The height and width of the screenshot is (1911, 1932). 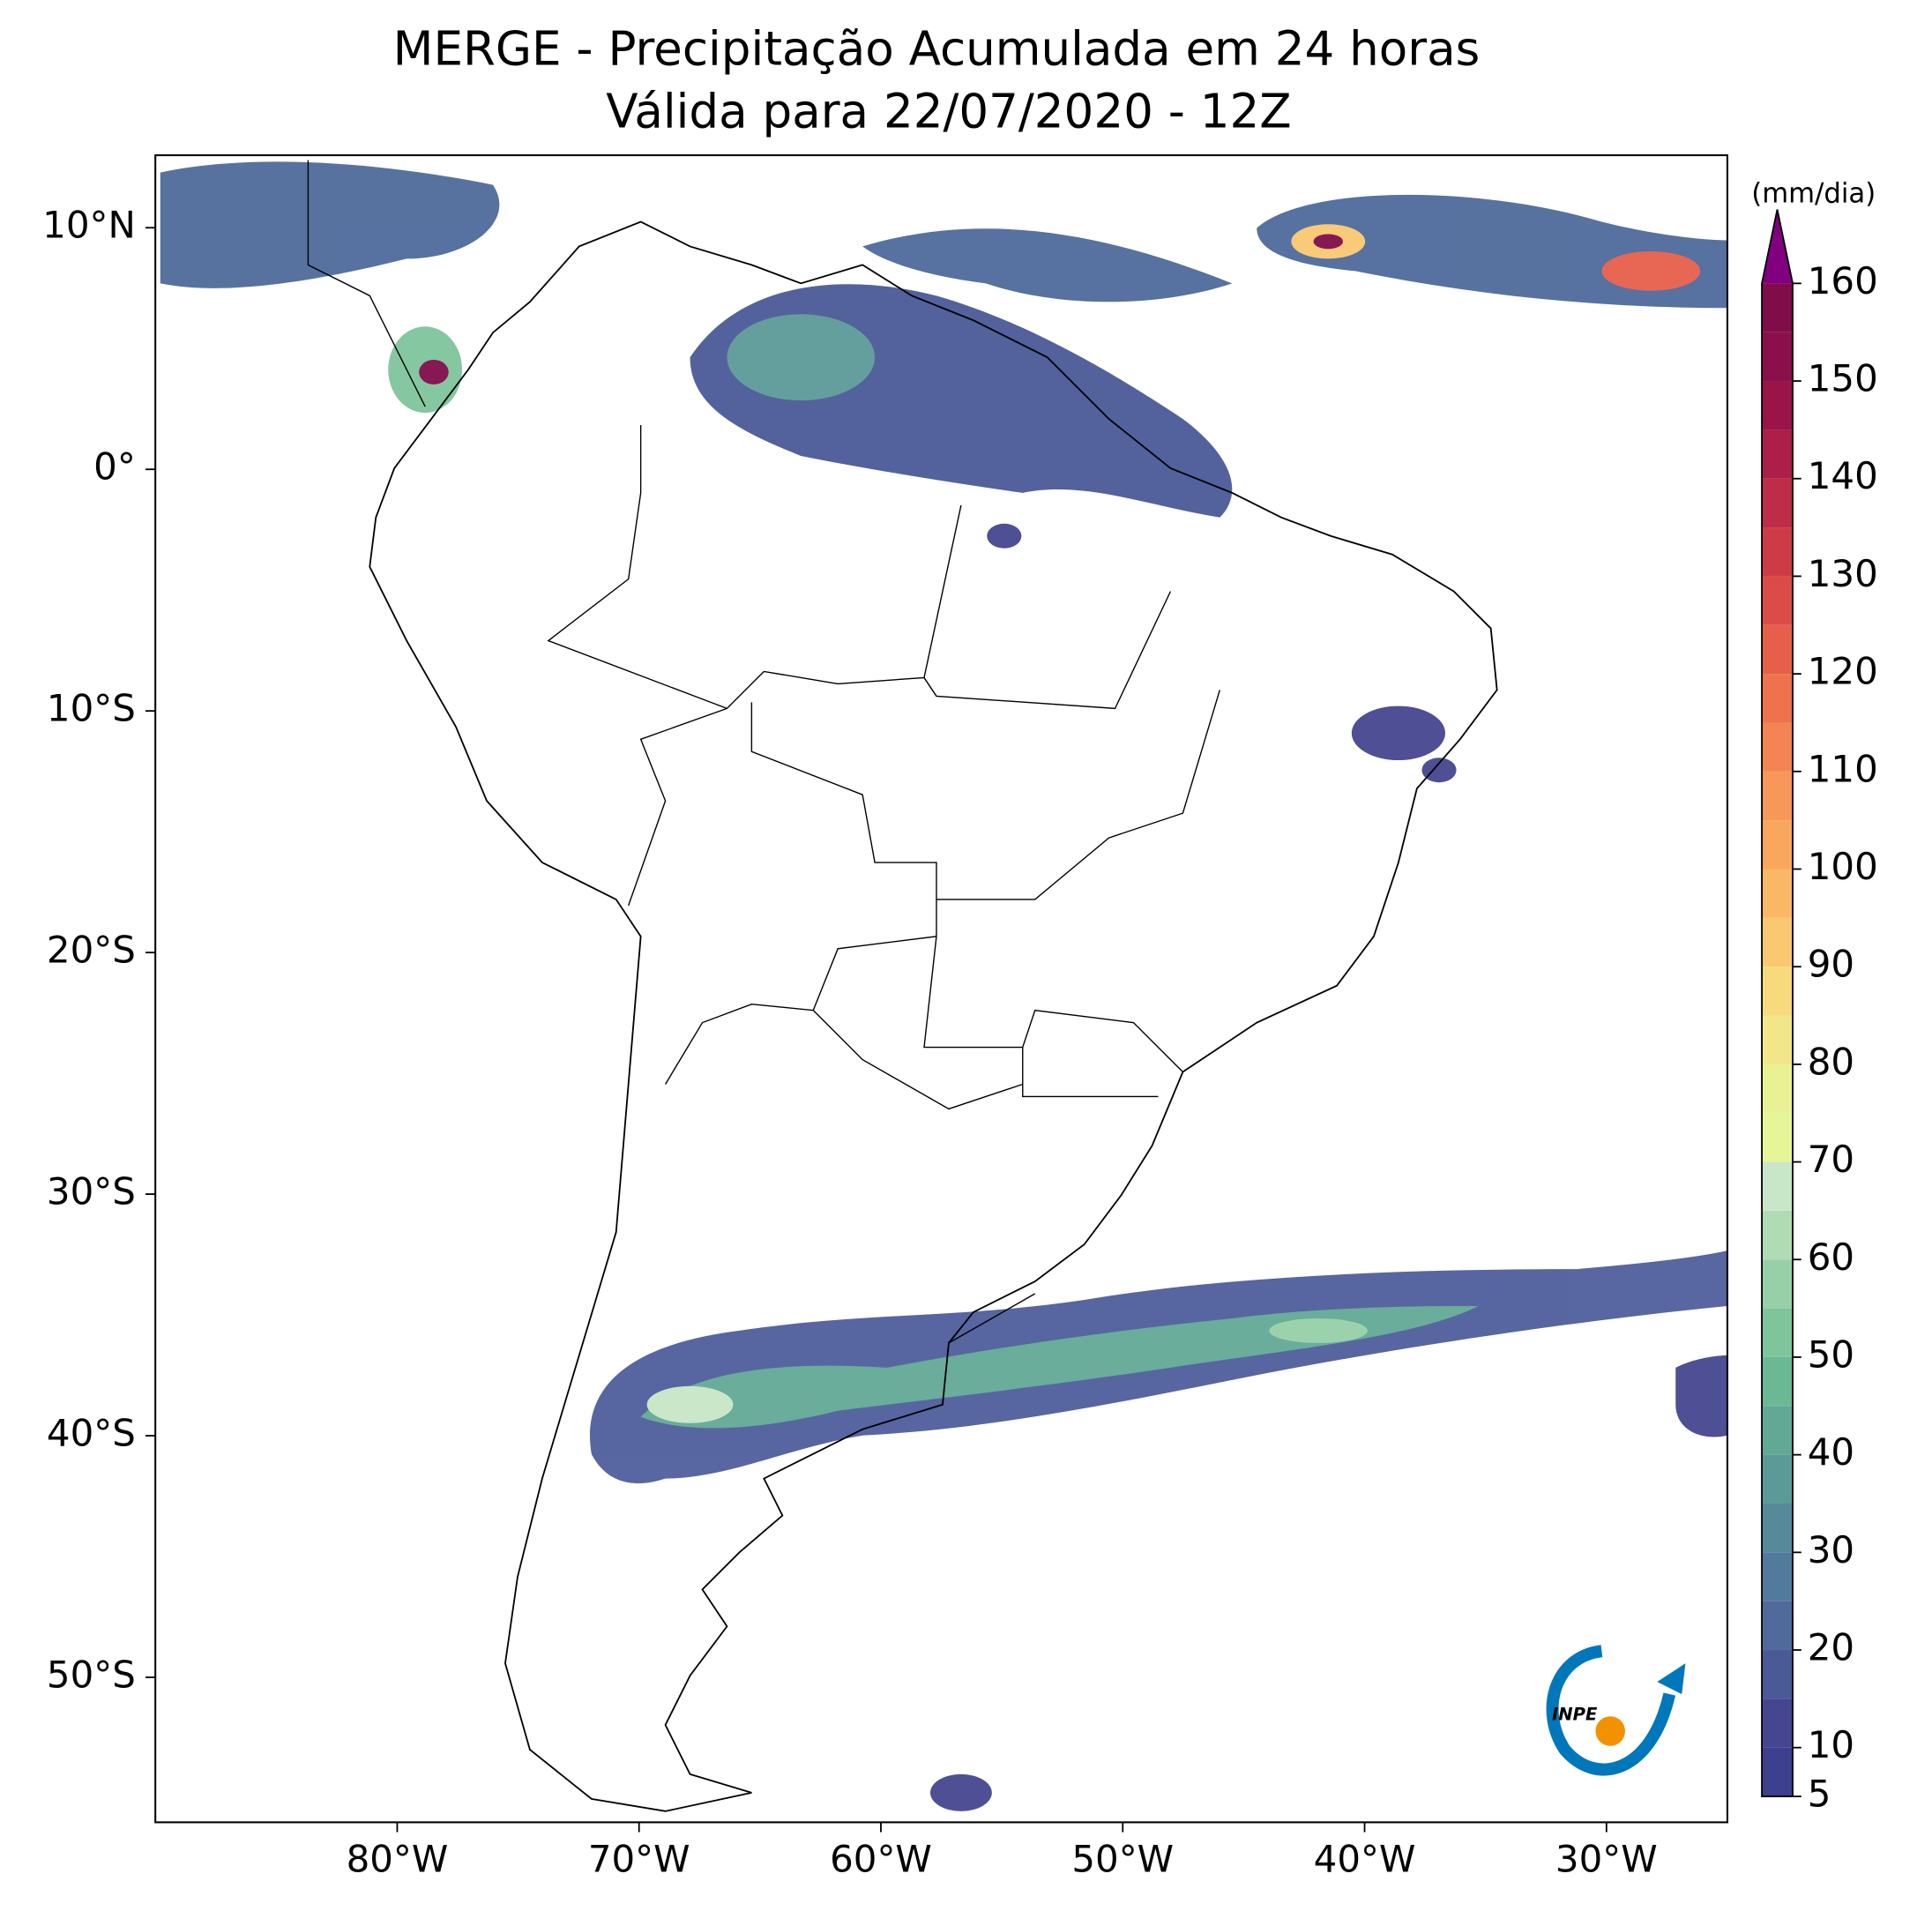 I want to click on colorbar-tick-label: 70, so click(x=1831, y=1159).